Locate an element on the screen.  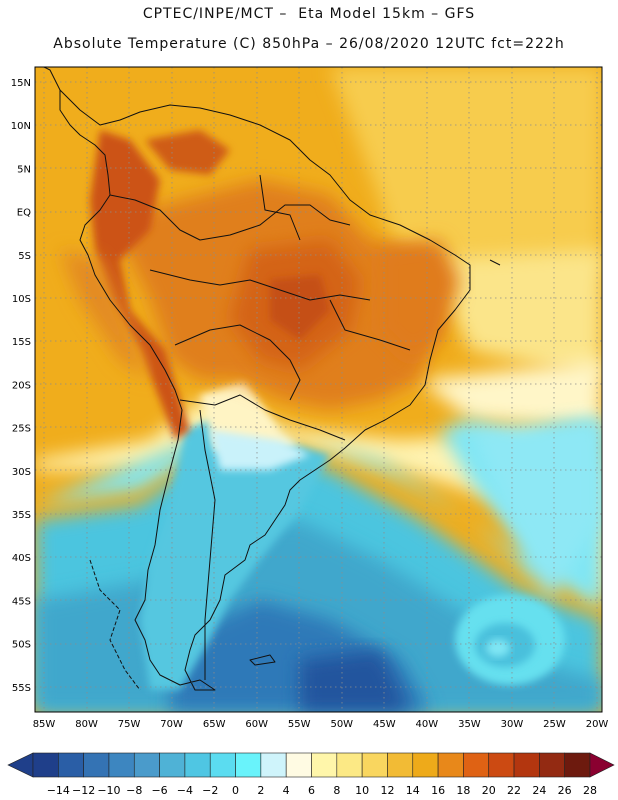
colorbar-tick-label: −4 is located at coordinates (185, 790).